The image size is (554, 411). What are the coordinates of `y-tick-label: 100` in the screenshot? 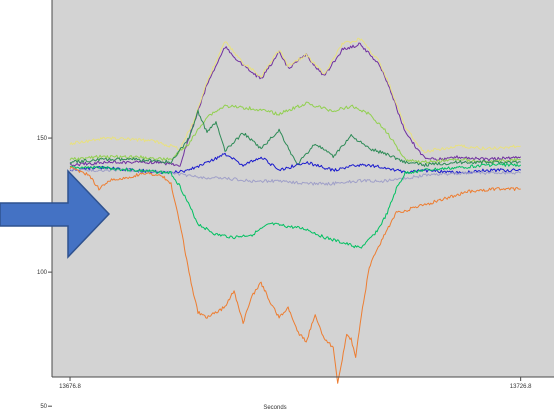 It's located at (42, 273).